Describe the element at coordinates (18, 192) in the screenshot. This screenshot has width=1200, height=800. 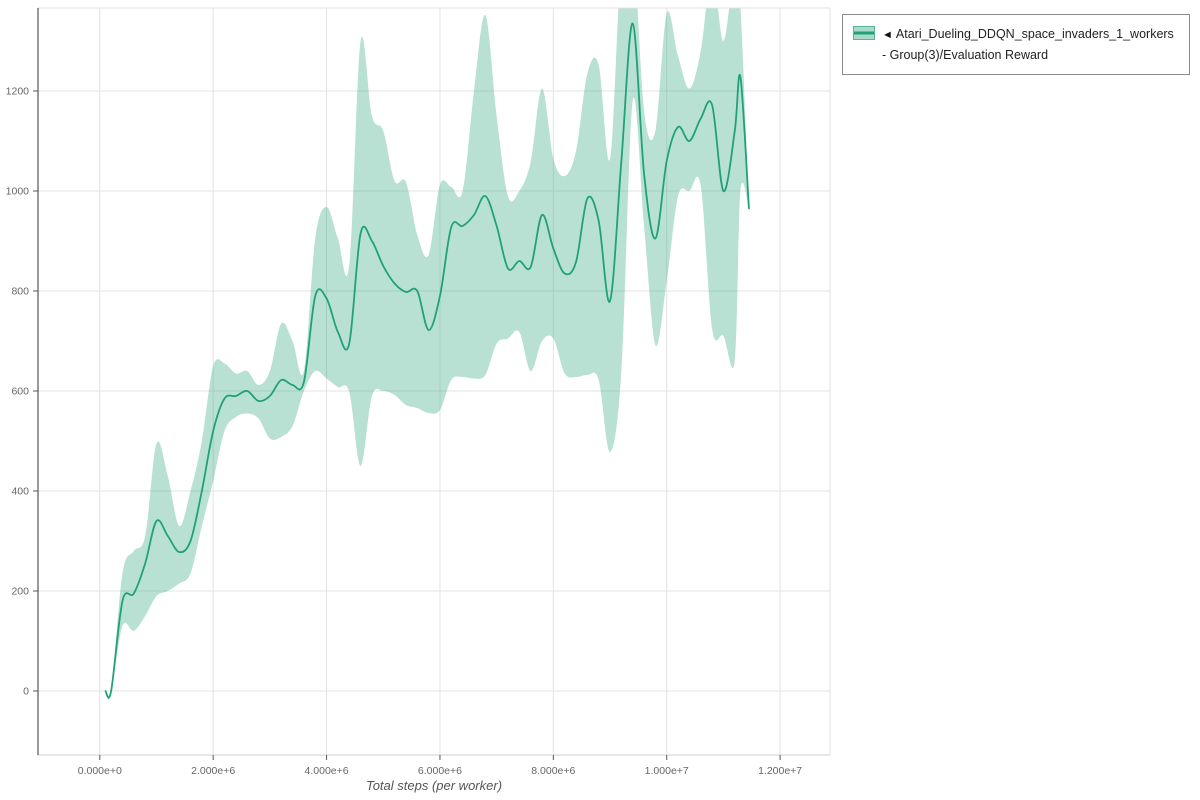
I see `y-tick-label: 1000` at that location.